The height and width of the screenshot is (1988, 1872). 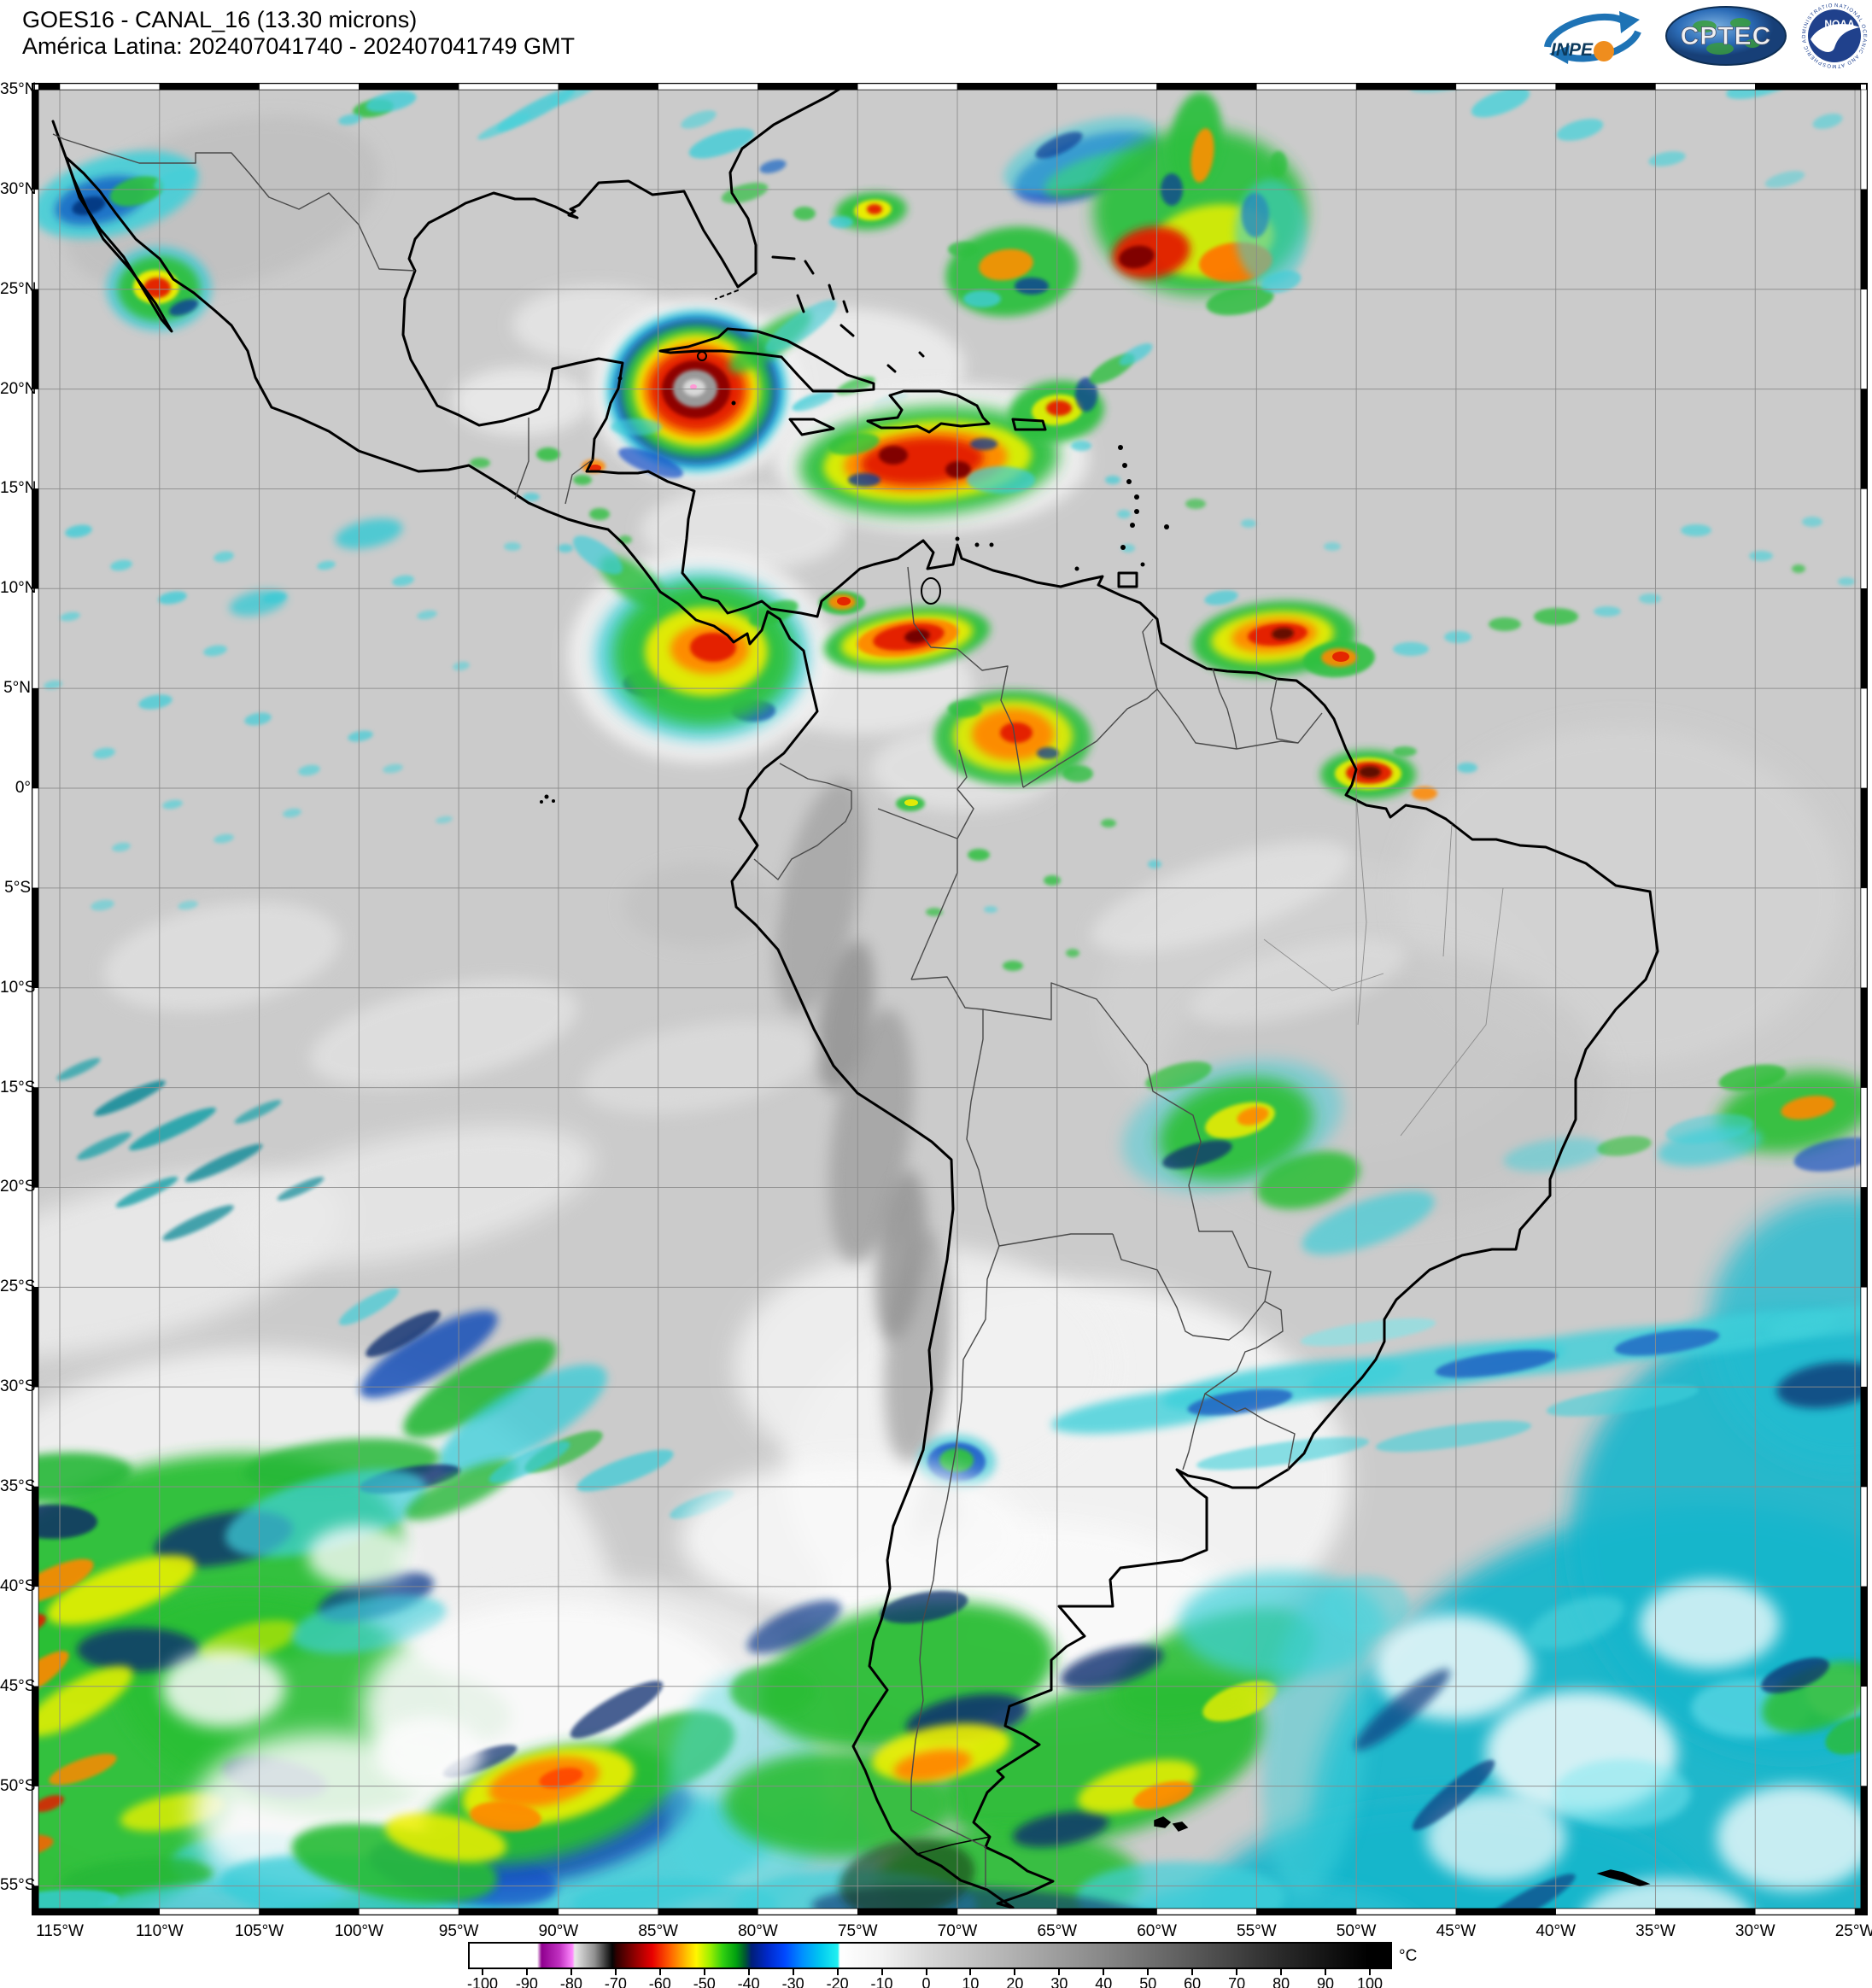 What do you see at coordinates (18, 588) in the screenshot?
I see `latitude-tick-label: 10°N` at bounding box center [18, 588].